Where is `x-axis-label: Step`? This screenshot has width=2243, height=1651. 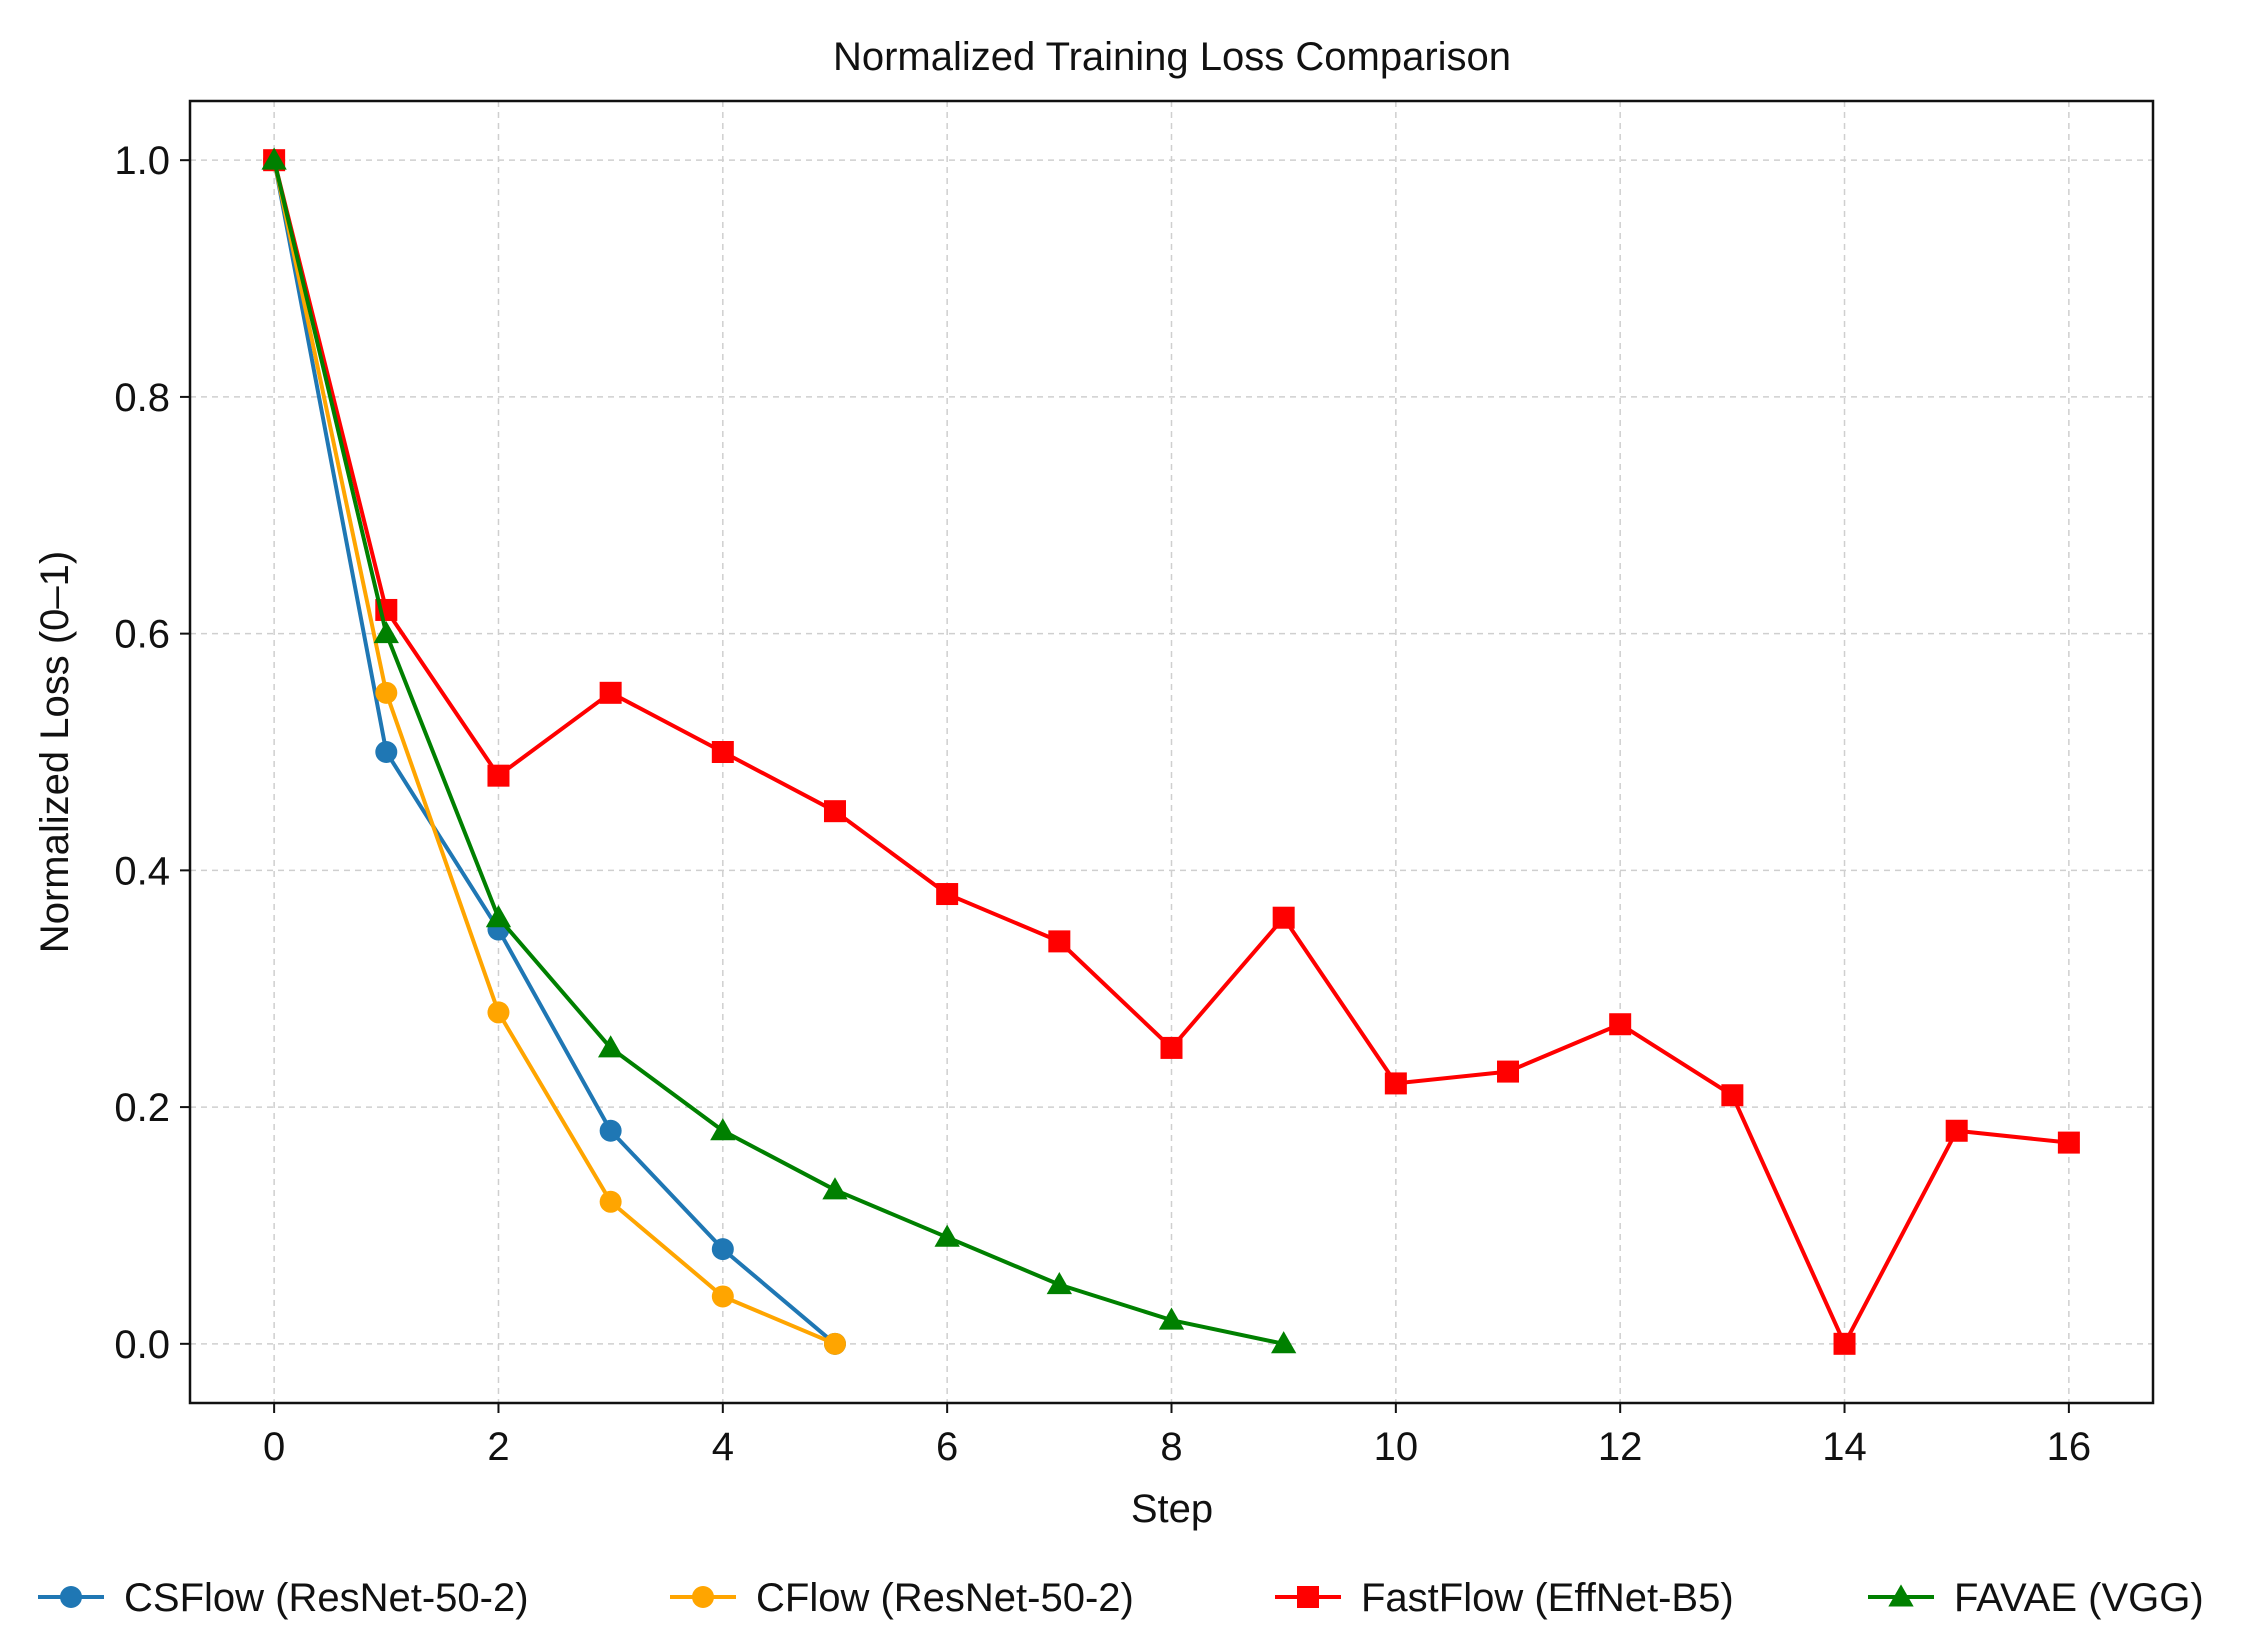 x-axis-label: Step is located at coordinates (1172, 1509).